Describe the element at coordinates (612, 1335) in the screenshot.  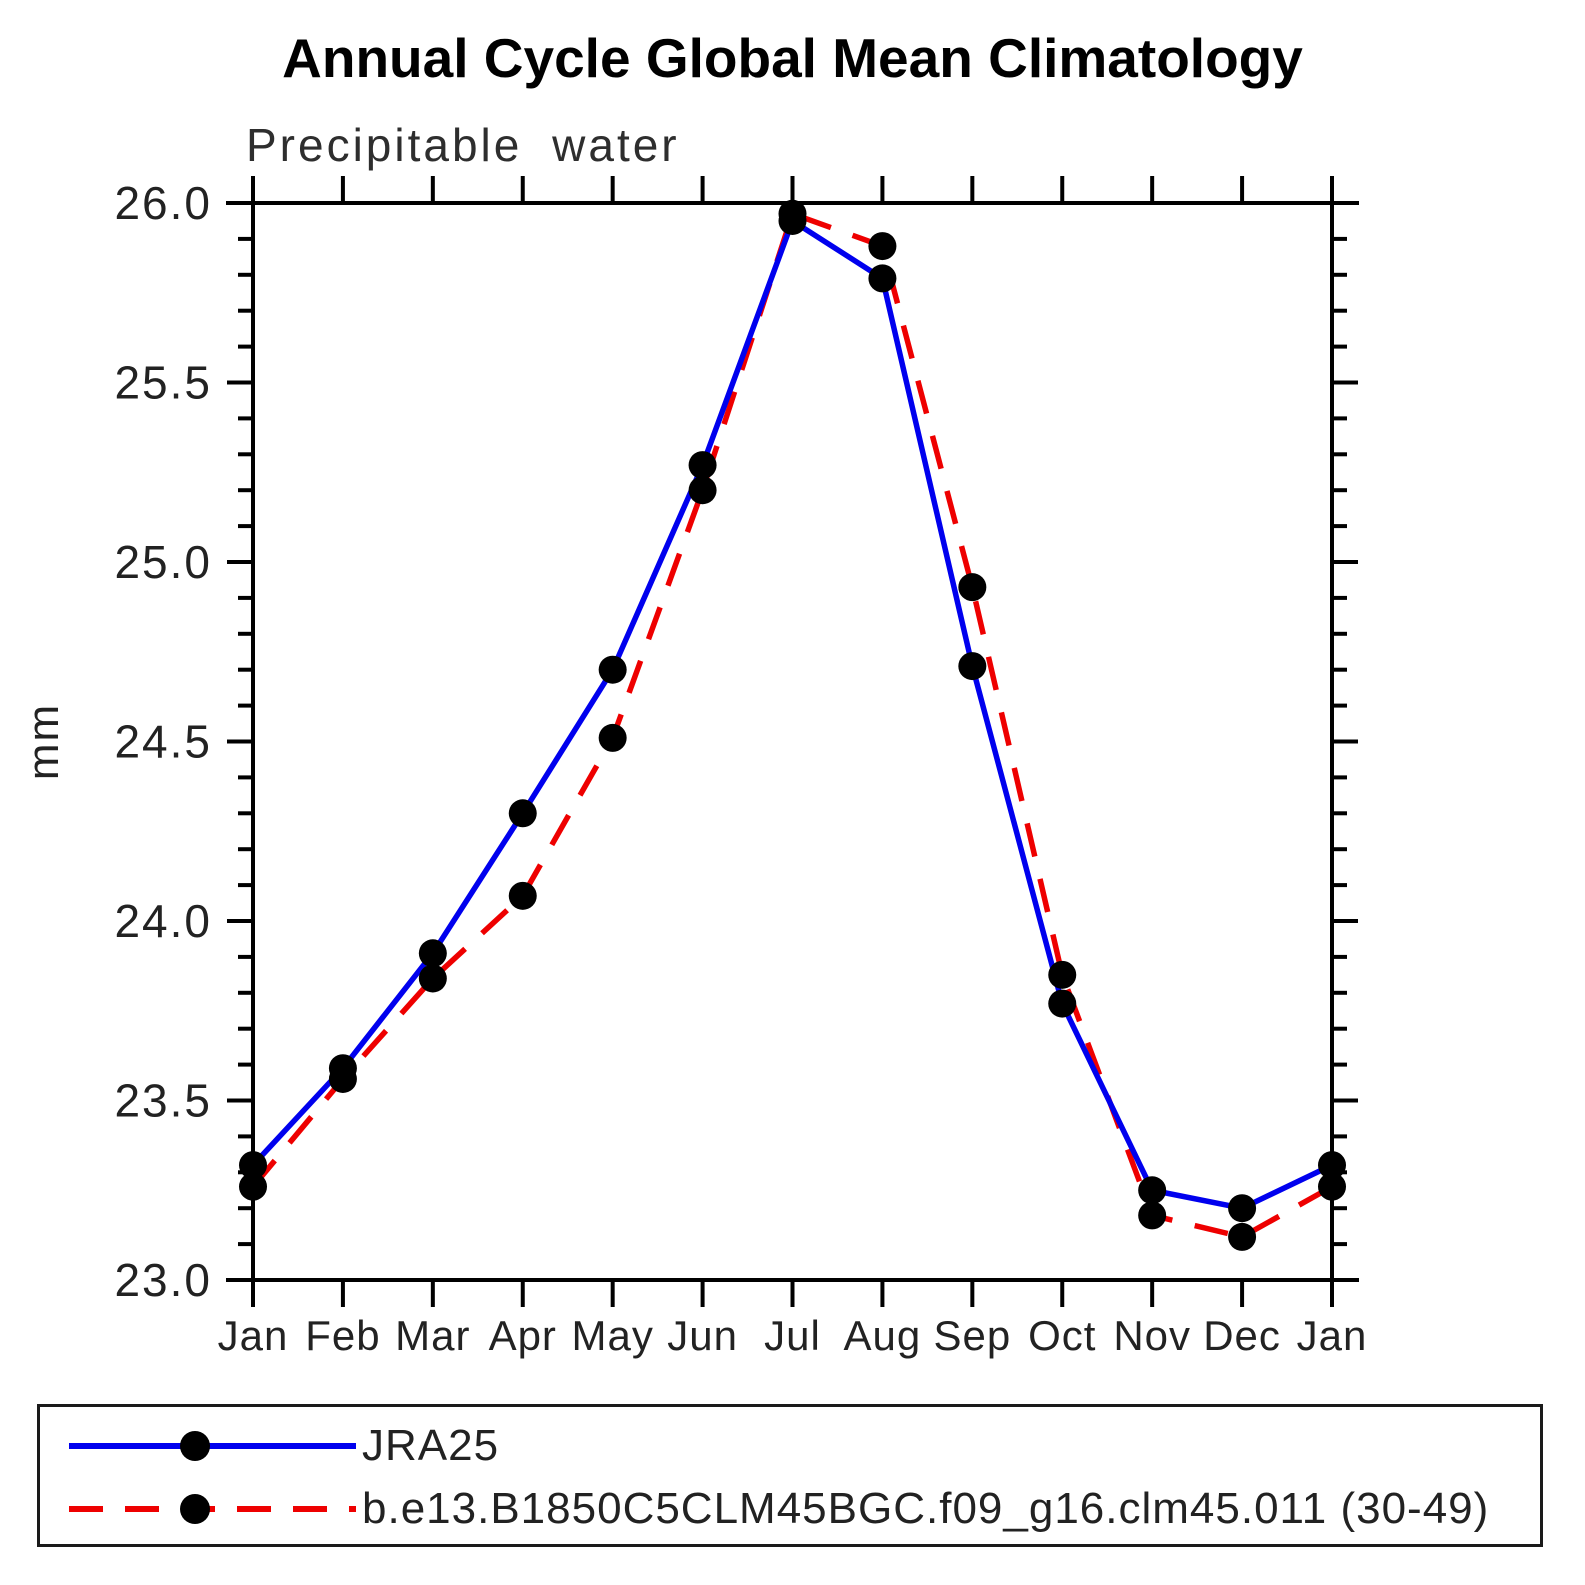
I see `x-tick-label-may: May` at that location.